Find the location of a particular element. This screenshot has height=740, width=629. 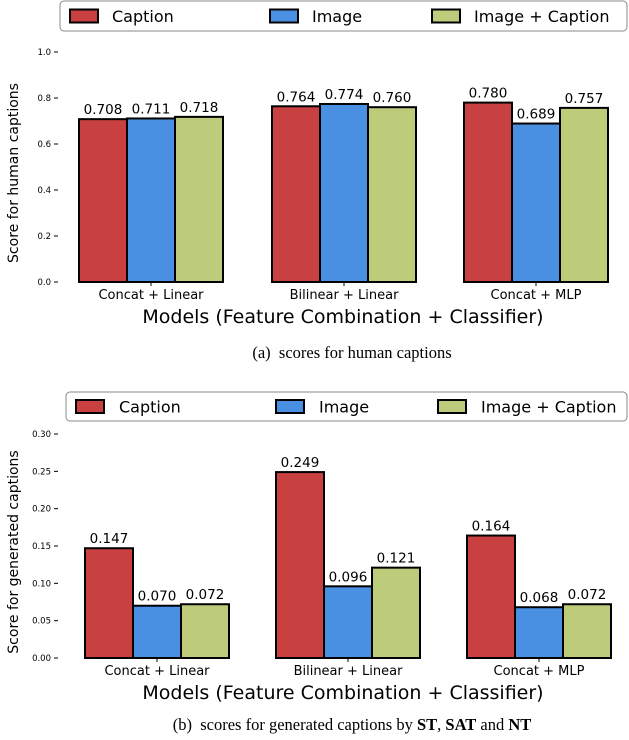

bar-value-label: 0.708 is located at coordinates (103, 110).